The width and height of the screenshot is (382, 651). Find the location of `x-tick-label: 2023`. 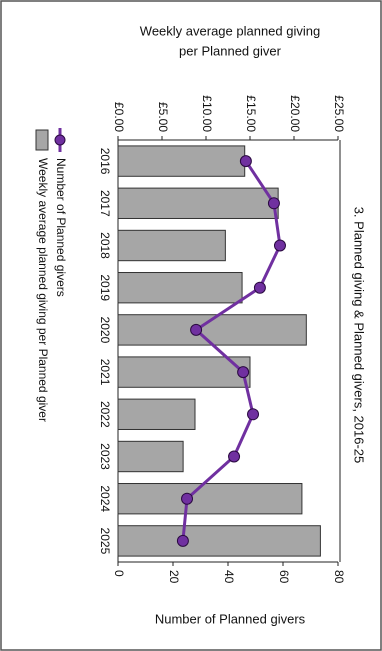

x-tick-label: 2023 is located at coordinates (105, 456).